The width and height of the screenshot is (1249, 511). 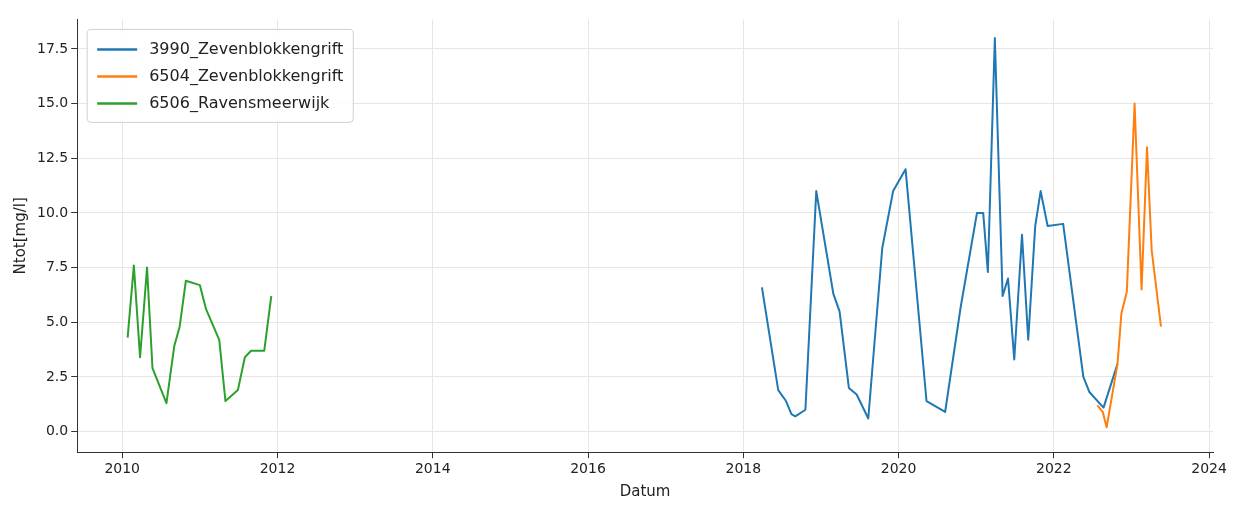 What do you see at coordinates (588, 468) in the screenshot?
I see `x-tick-label: 2016` at bounding box center [588, 468].